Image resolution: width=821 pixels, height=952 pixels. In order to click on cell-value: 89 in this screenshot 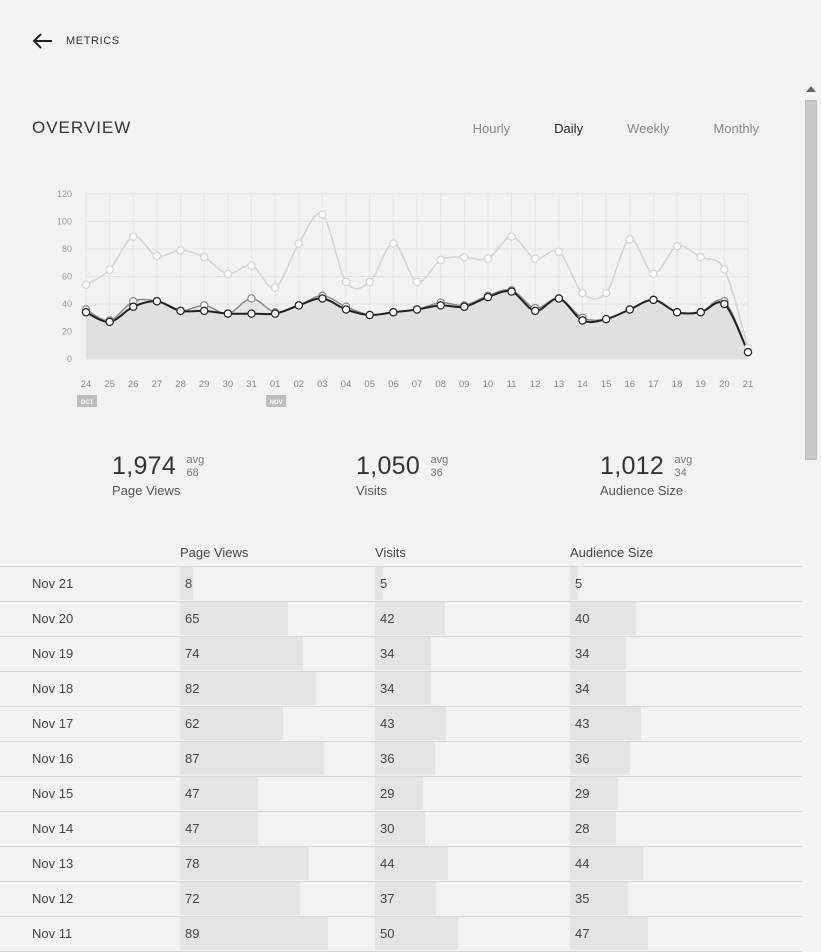, I will do `click(192, 933)`.